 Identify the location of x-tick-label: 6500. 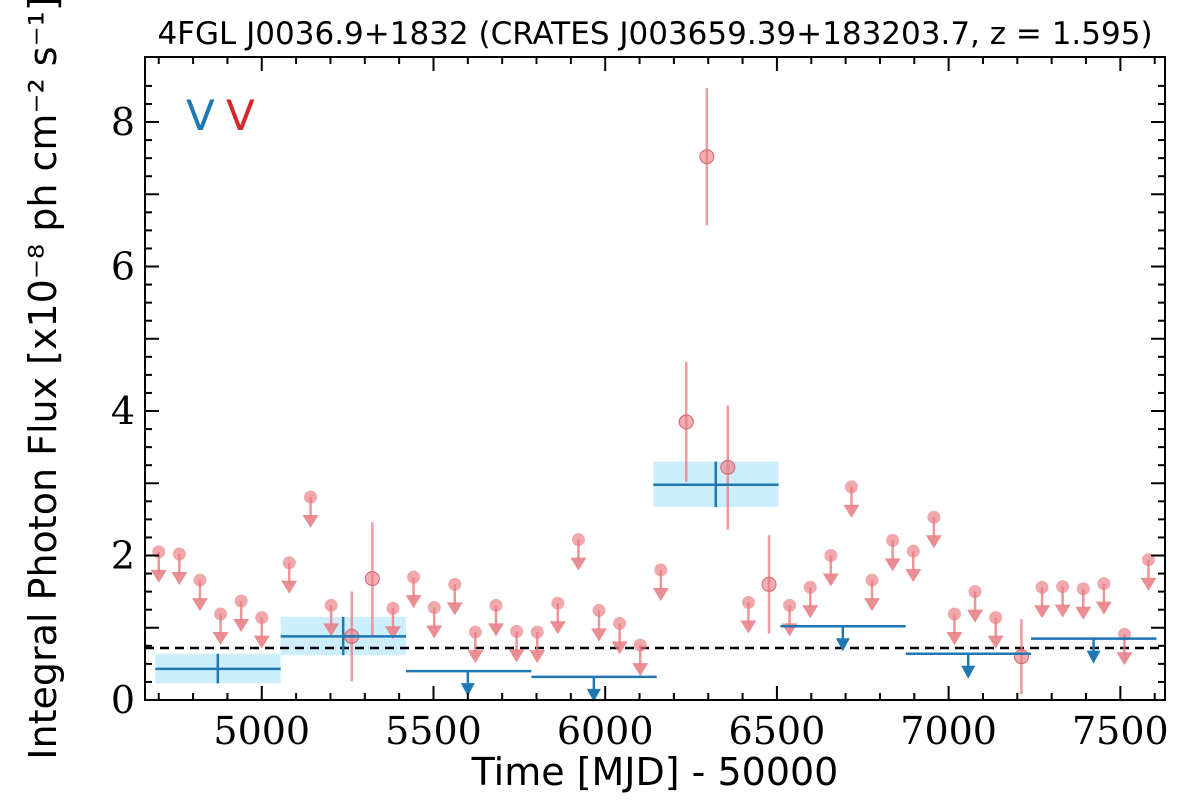
(777, 731).